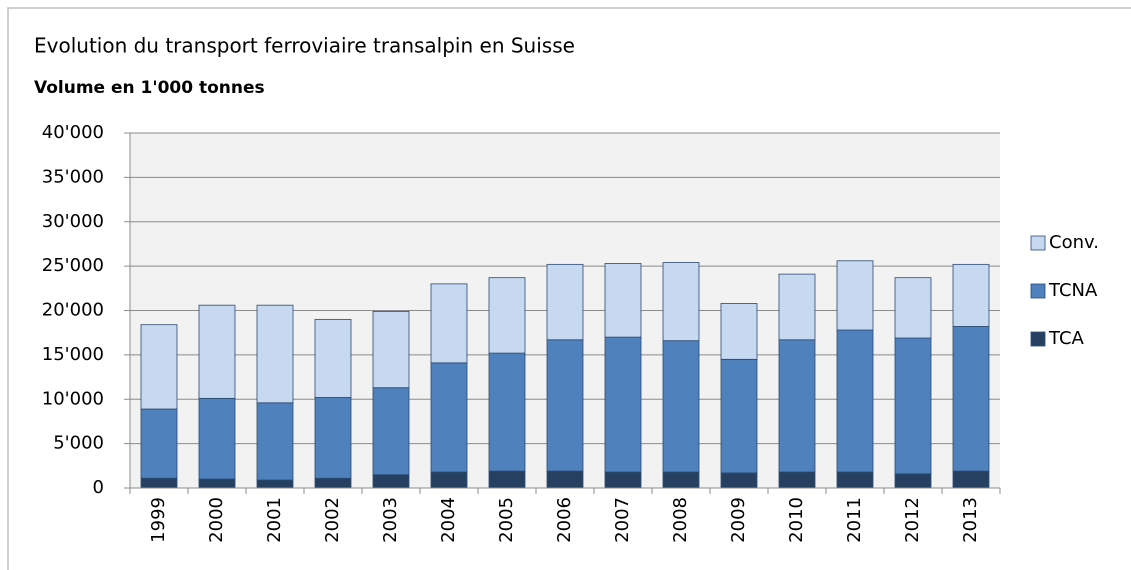 The image size is (1131, 570). Describe the element at coordinates (622, 520) in the screenshot. I see `x-tick-label: 2007` at that location.